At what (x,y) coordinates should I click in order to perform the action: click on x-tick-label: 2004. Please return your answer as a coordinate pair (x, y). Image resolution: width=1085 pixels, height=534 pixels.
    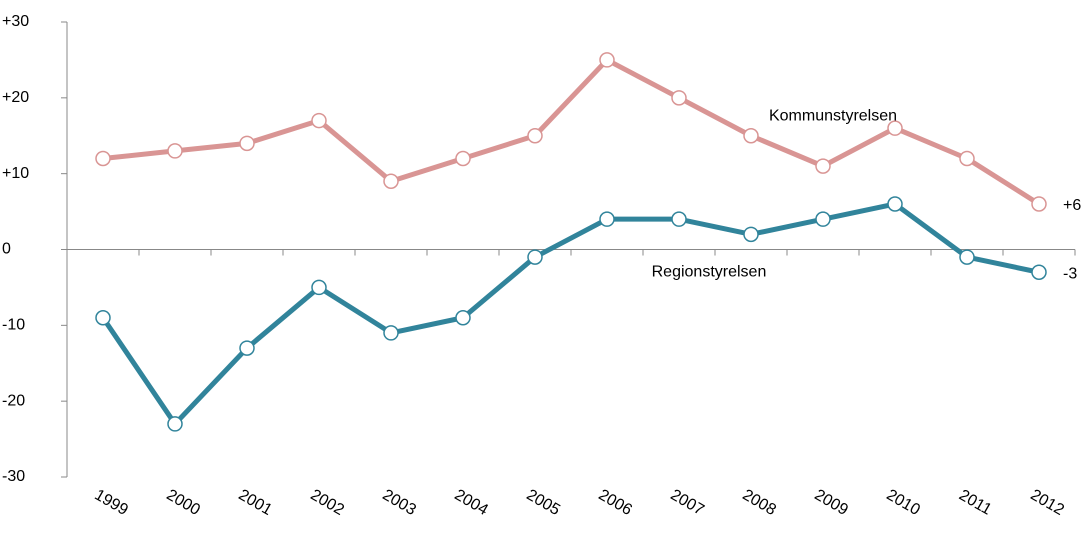
    Looking at the image, I should click on (470, 502).